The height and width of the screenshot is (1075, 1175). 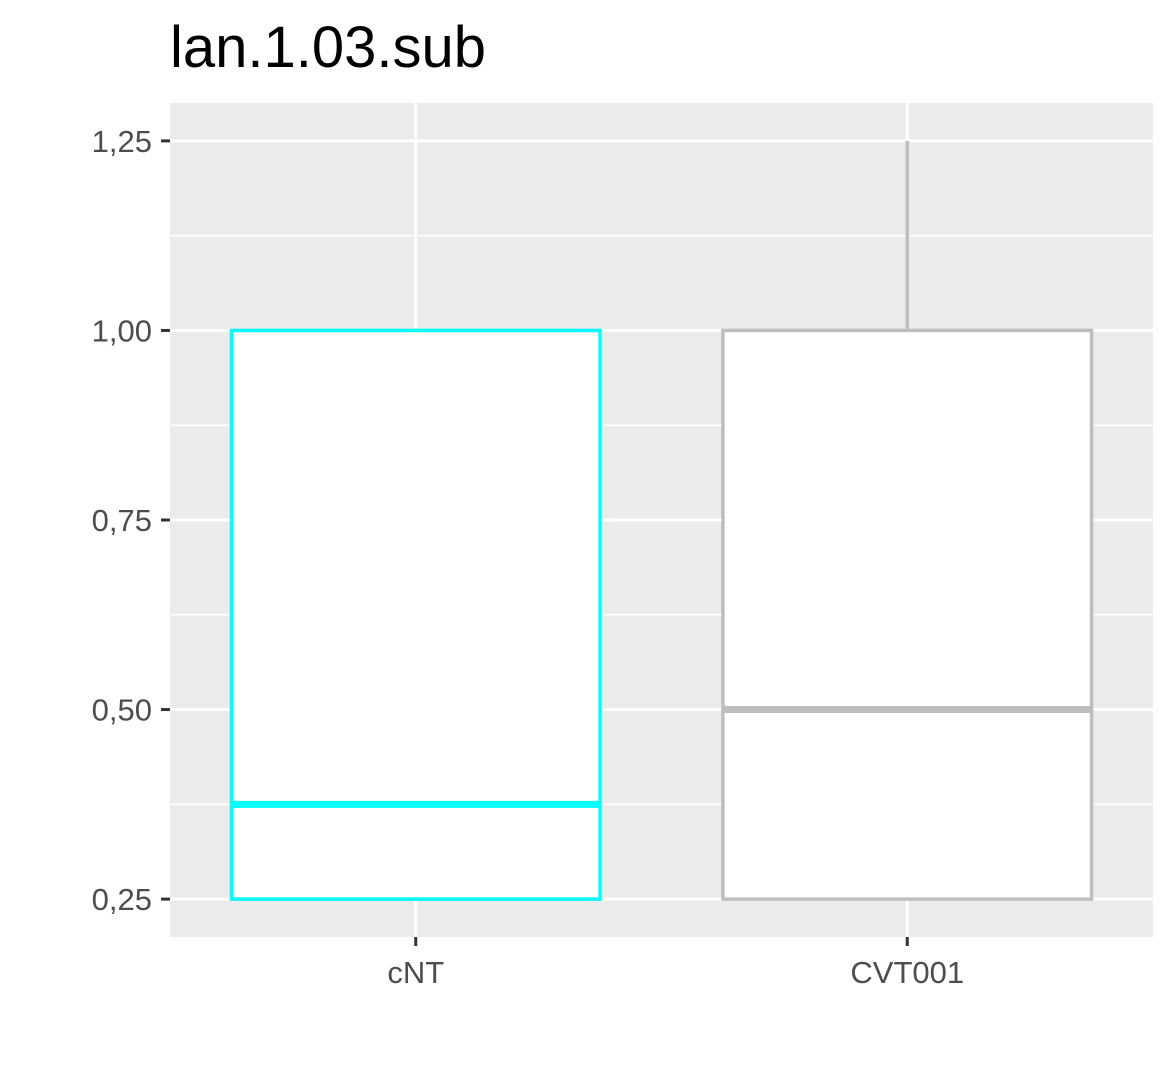 What do you see at coordinates (907, 972) in the screenshot?
I see `x-tick-label: CVT001` at bounding box center [907, 972].